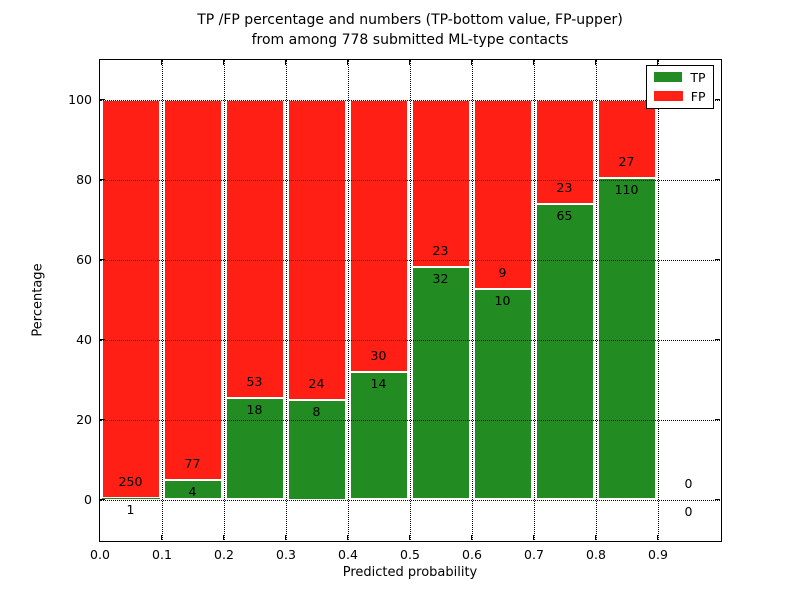 The height and width of the screenshot is (600, 800). Describe the element at coordinates (626, 162) in the screenshot. I see `fp-count-label: 27` at that location.